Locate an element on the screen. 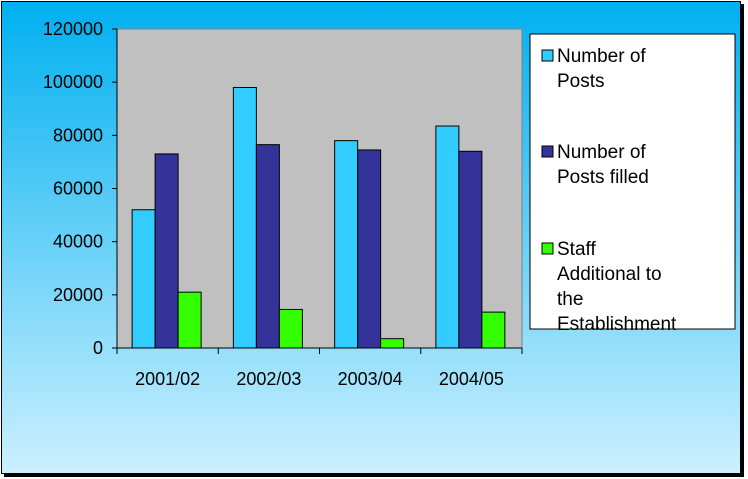  y-tick-label: 0 is located at coordinates (98, 348).